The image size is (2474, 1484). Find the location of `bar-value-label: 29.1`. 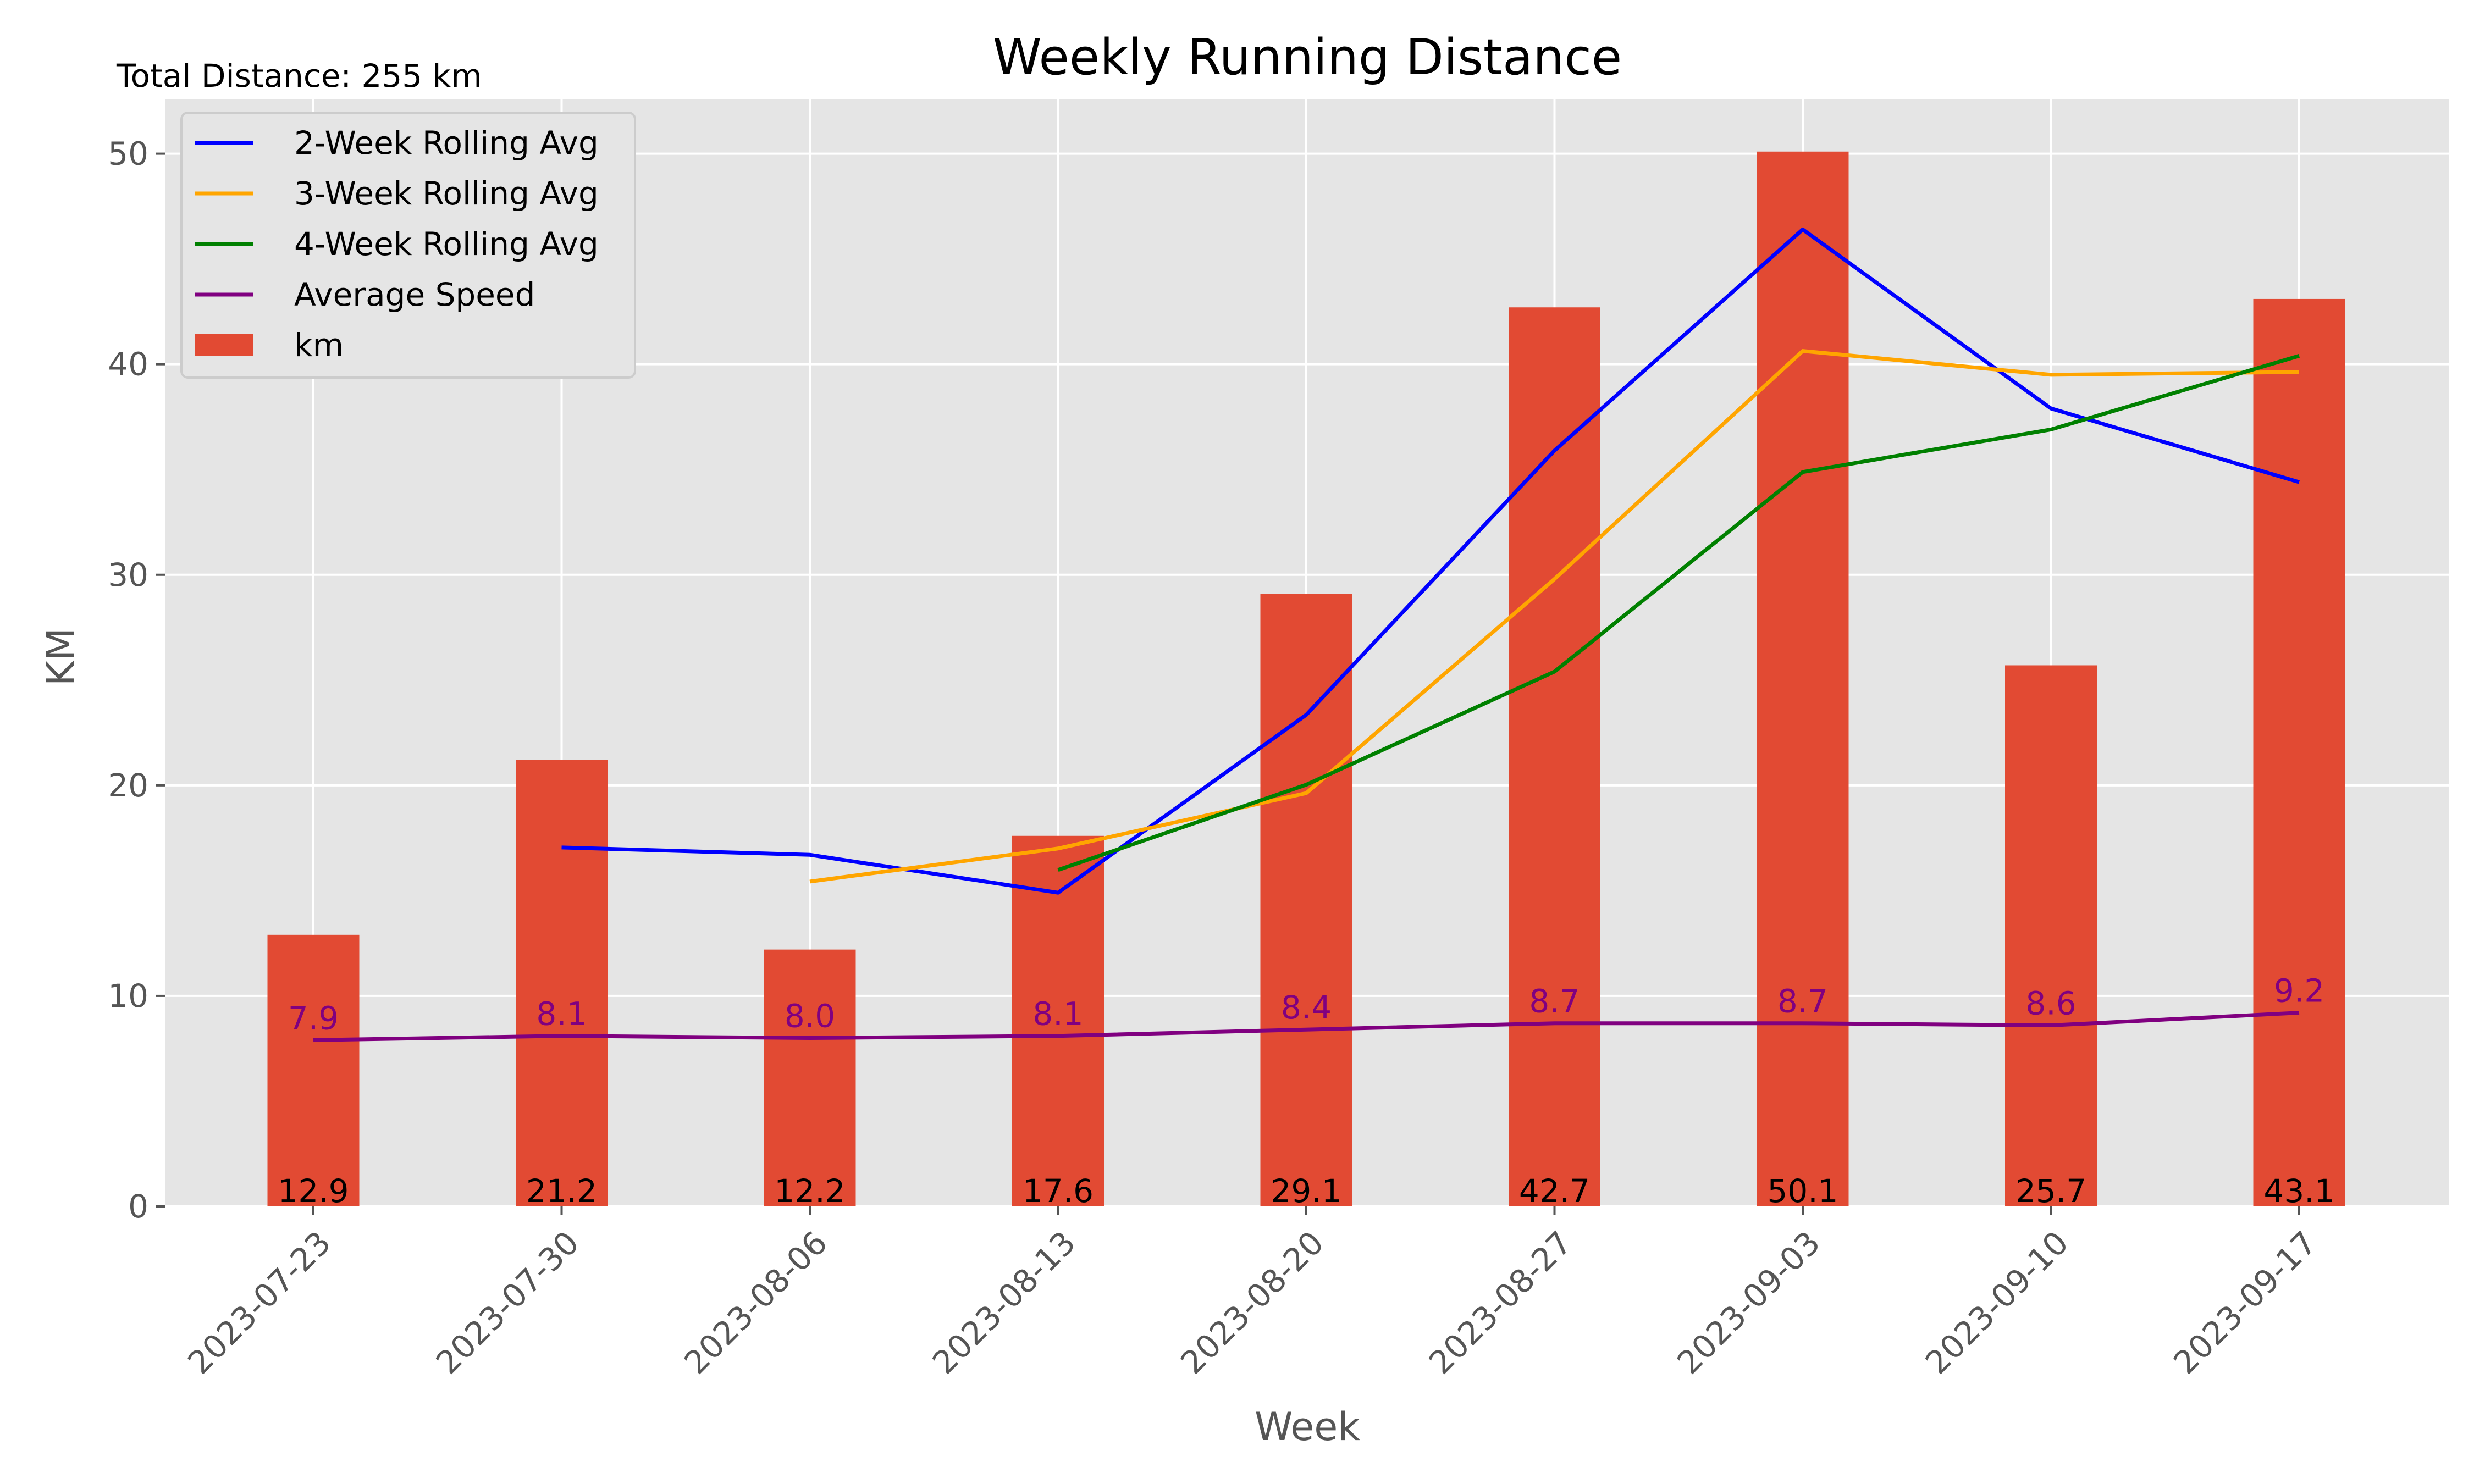

bar-value-label: 29.1 is located at coordinates (1306, 1191).